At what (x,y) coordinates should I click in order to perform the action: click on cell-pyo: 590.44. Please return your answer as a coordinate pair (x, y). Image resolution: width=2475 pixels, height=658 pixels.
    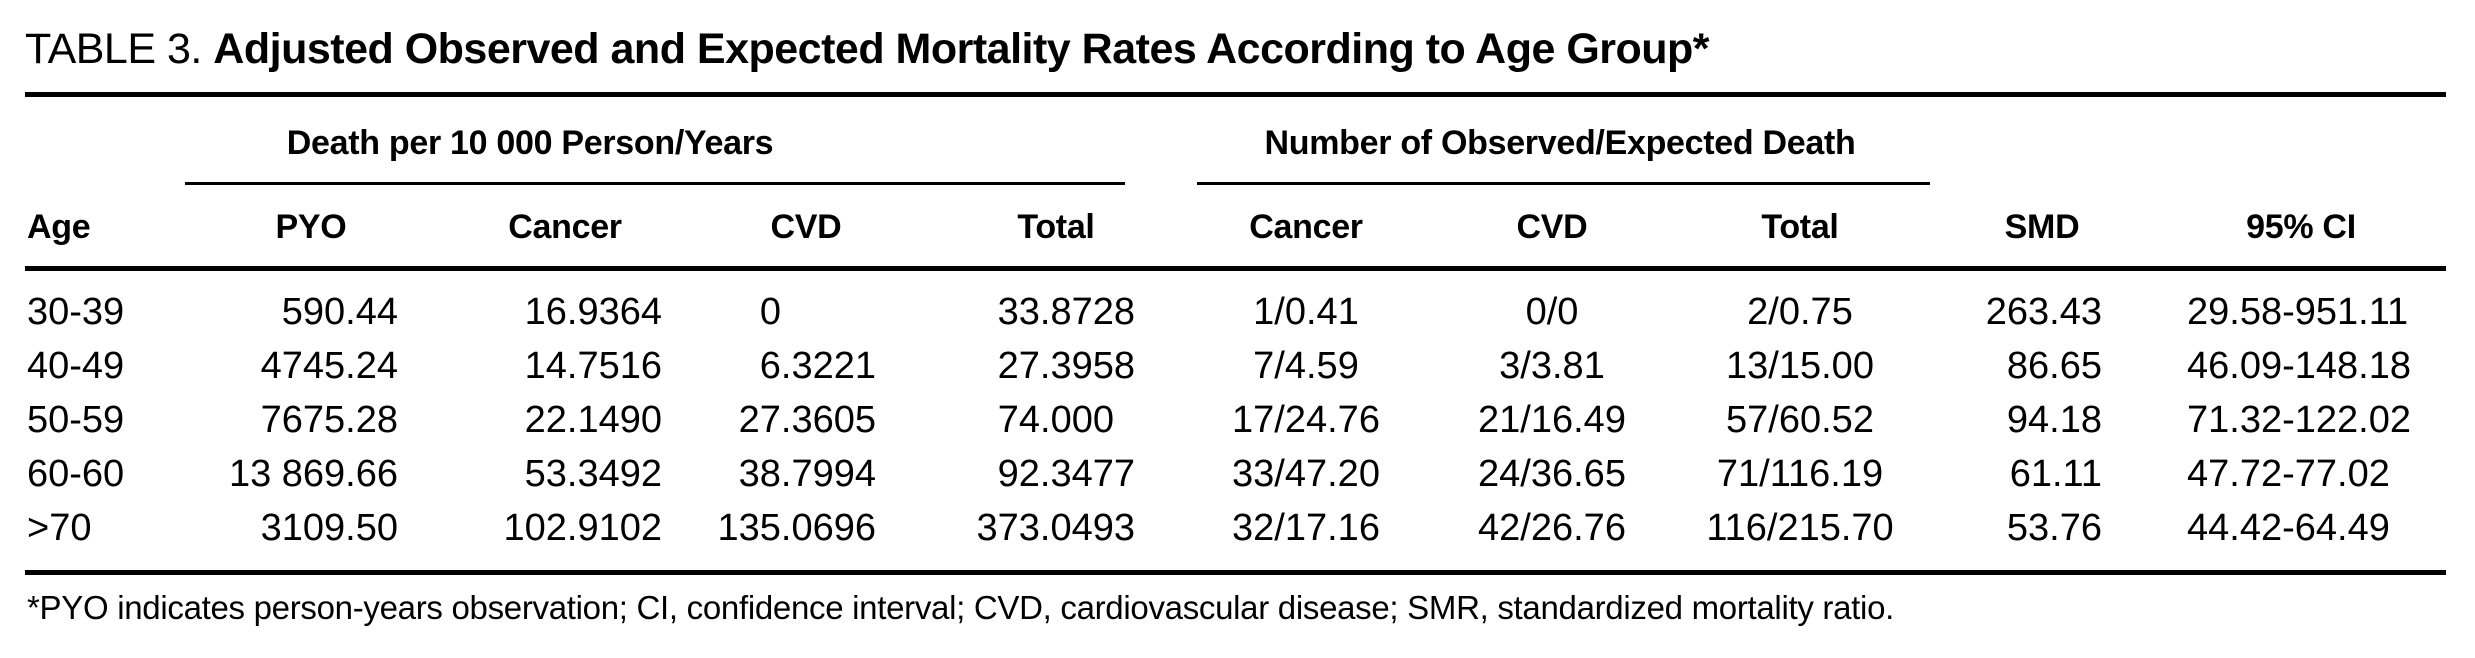
    Looking at the image, I should click on (339, 312).